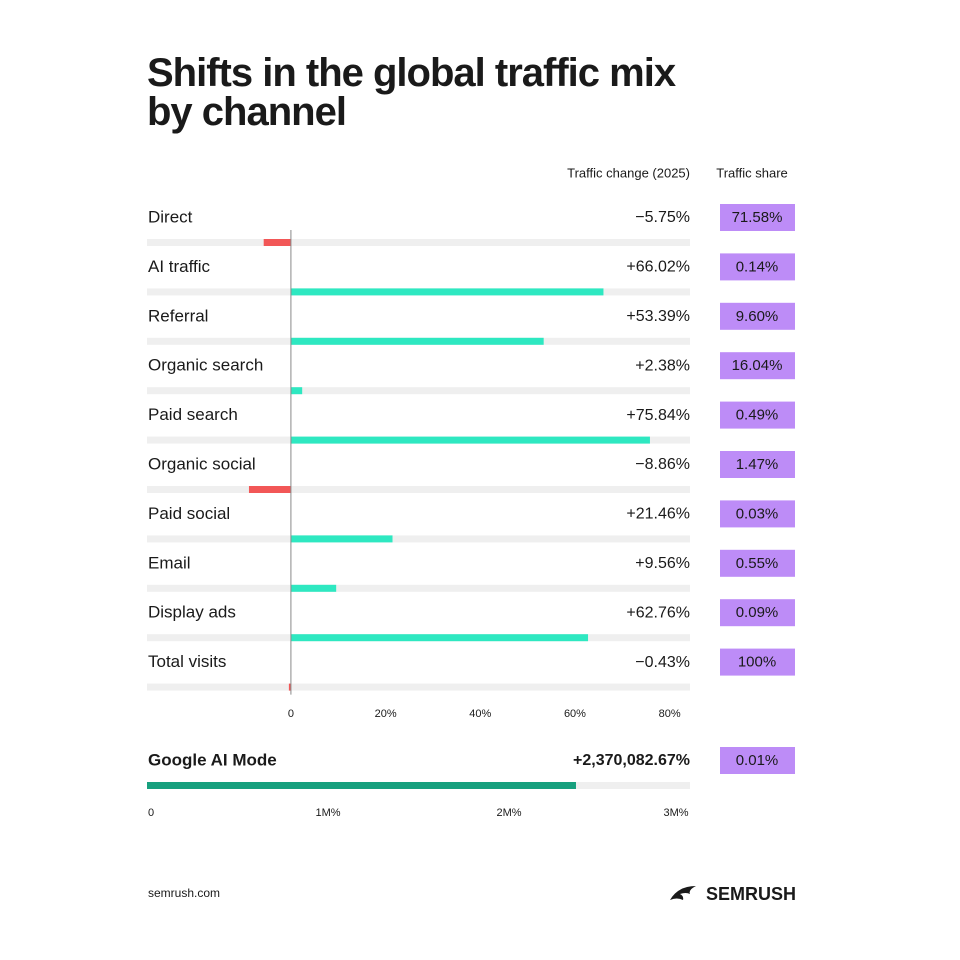  What do you see at coordinates (662, 464) in the screenshot?
I see `value-label: −8.86%` at bounding box center [662, 464].